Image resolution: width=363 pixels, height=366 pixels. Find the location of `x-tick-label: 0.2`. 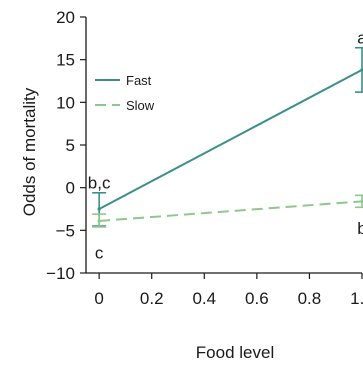

x-tick-label: 0.2 is located at coordinates (152, 298).